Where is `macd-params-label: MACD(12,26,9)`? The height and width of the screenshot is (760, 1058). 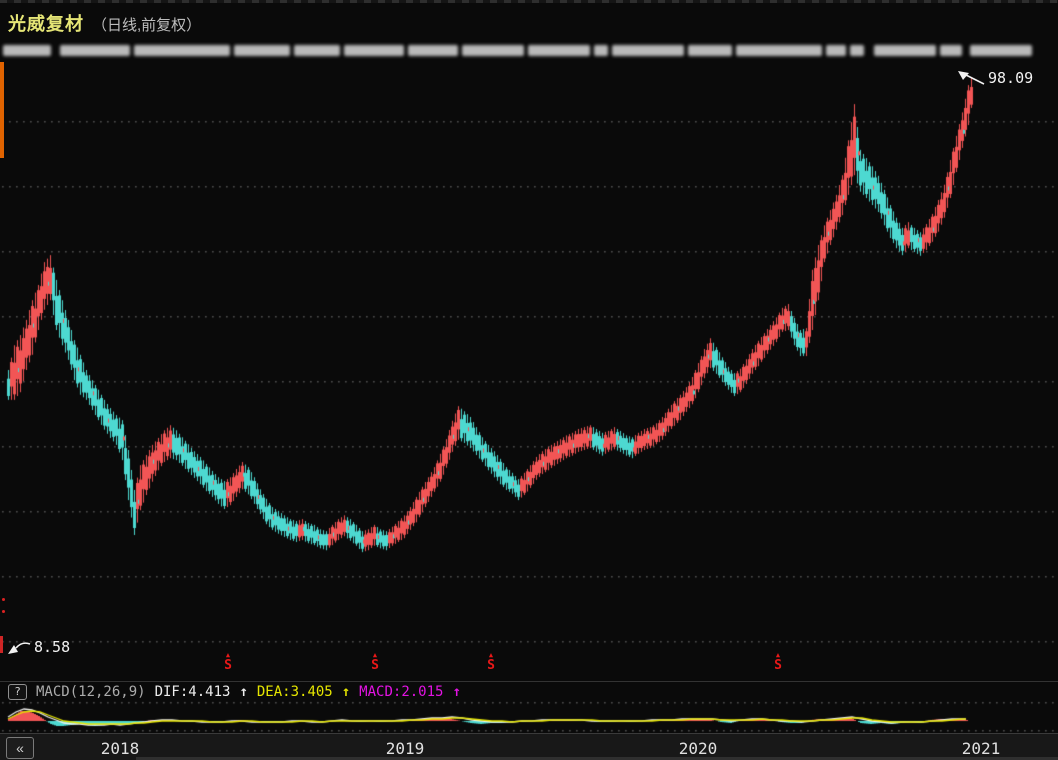 macd-params-label: MACD(12,26,9) is located at coordinates (91, 691).